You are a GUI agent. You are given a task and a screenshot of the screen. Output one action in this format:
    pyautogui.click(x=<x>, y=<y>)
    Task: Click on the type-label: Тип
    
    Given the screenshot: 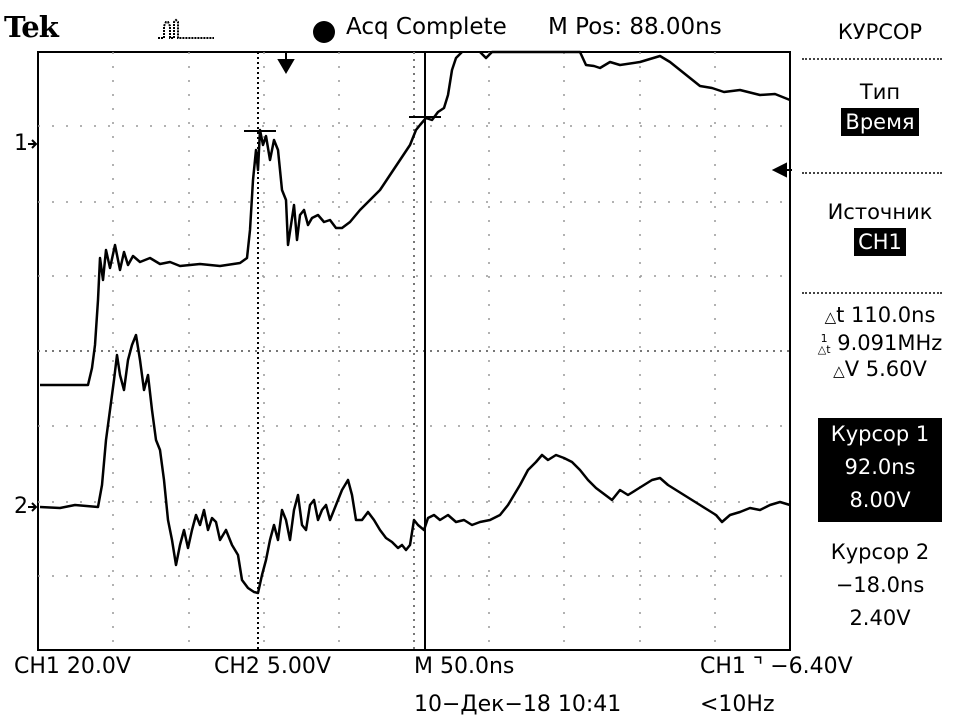 What is the action you would take?
    pyautogui.click(x=880, y=92)
    